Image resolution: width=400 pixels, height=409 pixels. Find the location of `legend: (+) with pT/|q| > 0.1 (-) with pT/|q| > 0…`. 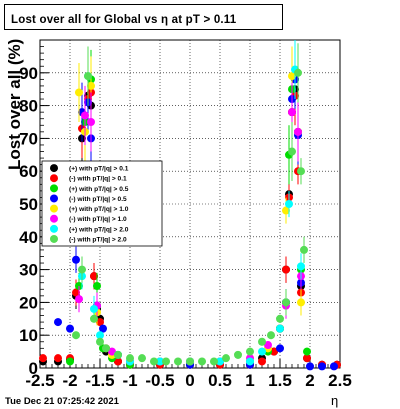

legend: (+) with pT/|q| > 0.1 (-) with pT/|q| > 0… is located at coordinates (102, 203).